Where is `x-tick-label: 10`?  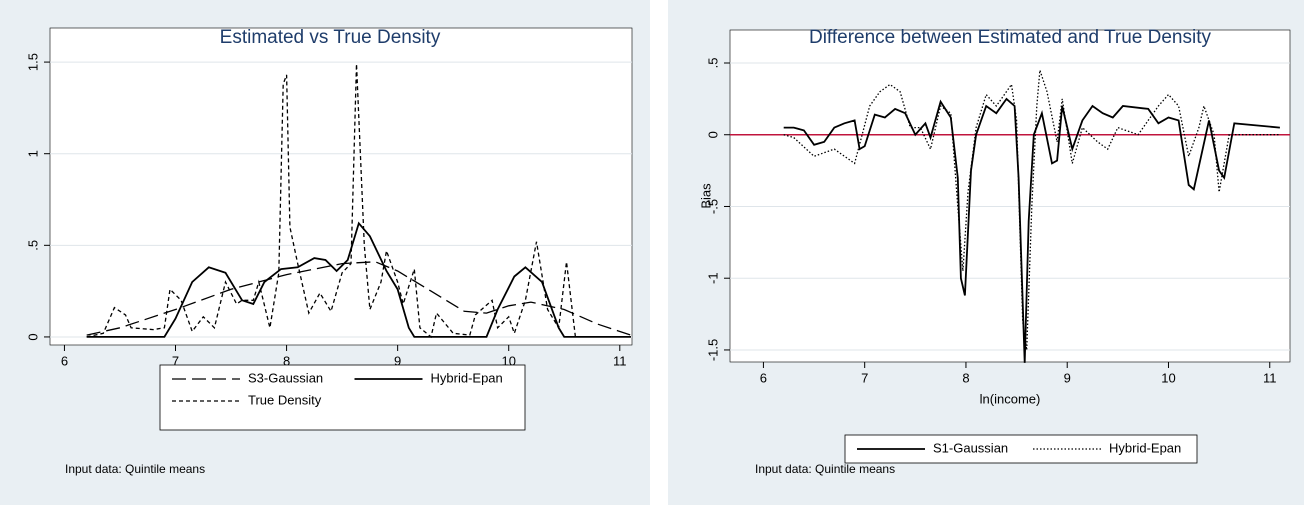 x-tick-label: 10 is located at coordinates (1168, 377).